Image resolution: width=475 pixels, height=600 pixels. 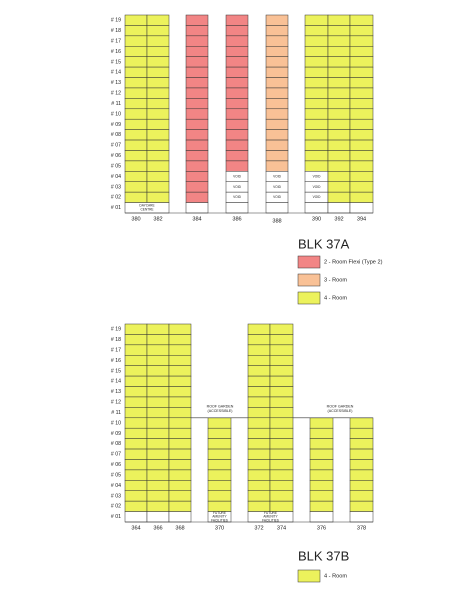 I want to click on unit-number: 370, so click(x=219, y=528).